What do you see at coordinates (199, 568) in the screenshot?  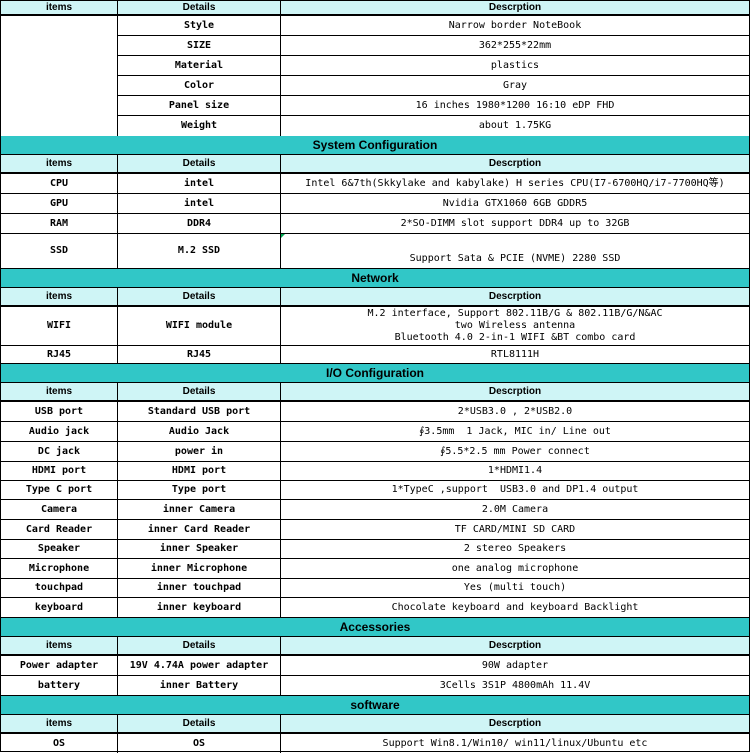 I see `detail-cell: inner Microphone` at bounding box center [199, 568].